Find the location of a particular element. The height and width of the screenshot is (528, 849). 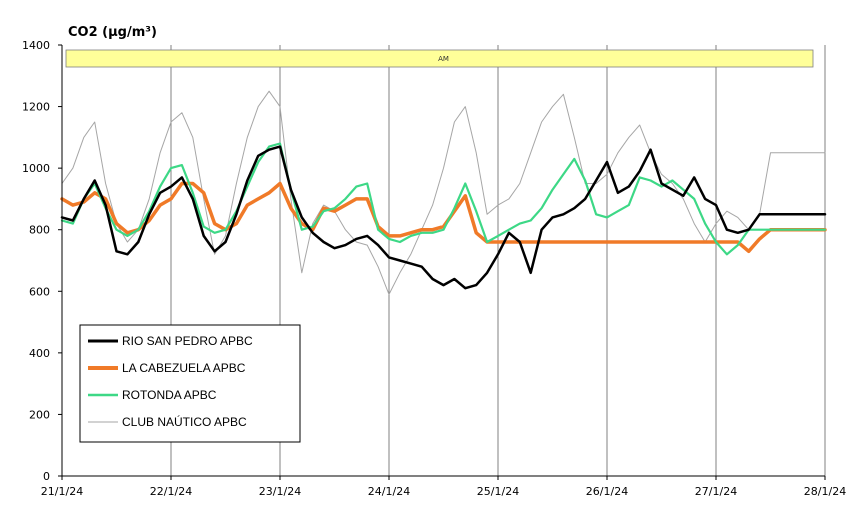

y-tick-label: 400 is located at coordinates (39, 353).